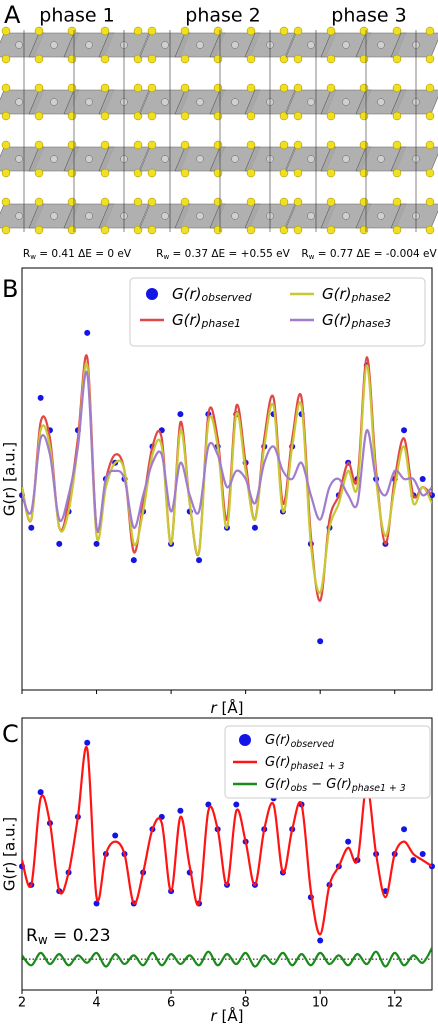 This screenshot has height=1024, width=438. Describe the element at coordinates (230, 1015) in the screenshot. I see `text-part: [Å]` at that location.